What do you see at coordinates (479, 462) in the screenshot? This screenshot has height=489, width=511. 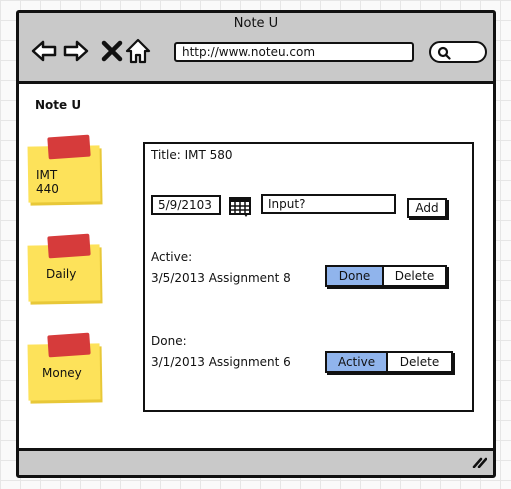 I see `resize-grip-icon` at bounding box center [479, 462].